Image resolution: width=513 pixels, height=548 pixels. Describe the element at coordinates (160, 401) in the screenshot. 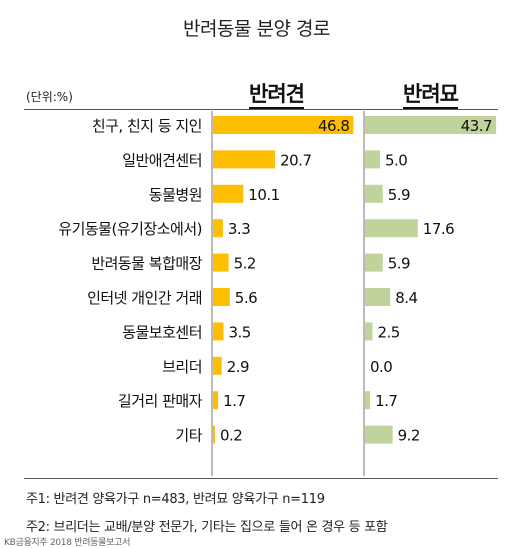

I see `category-label: 길거리 판매자` at that location.